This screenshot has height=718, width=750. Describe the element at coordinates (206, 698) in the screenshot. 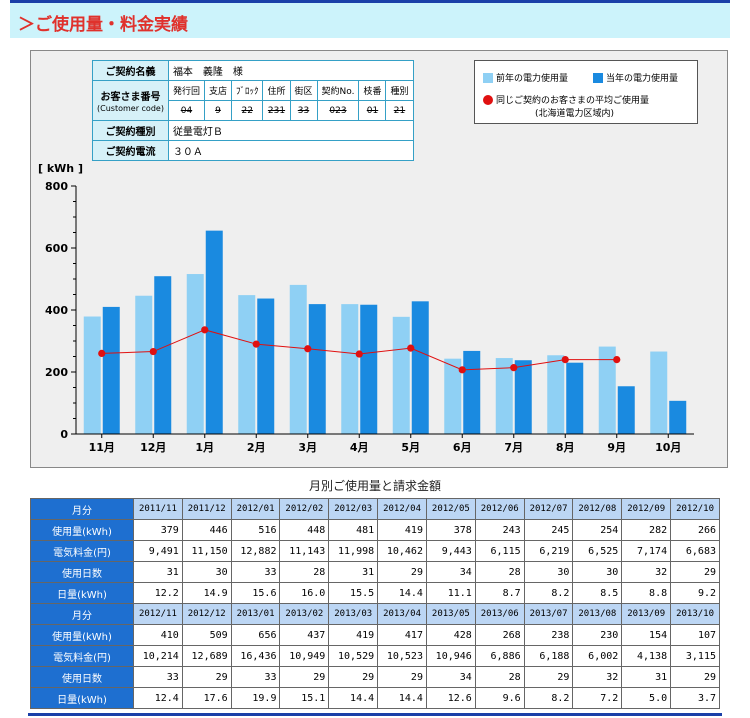

I see `table-cell: 17.6` at that location.